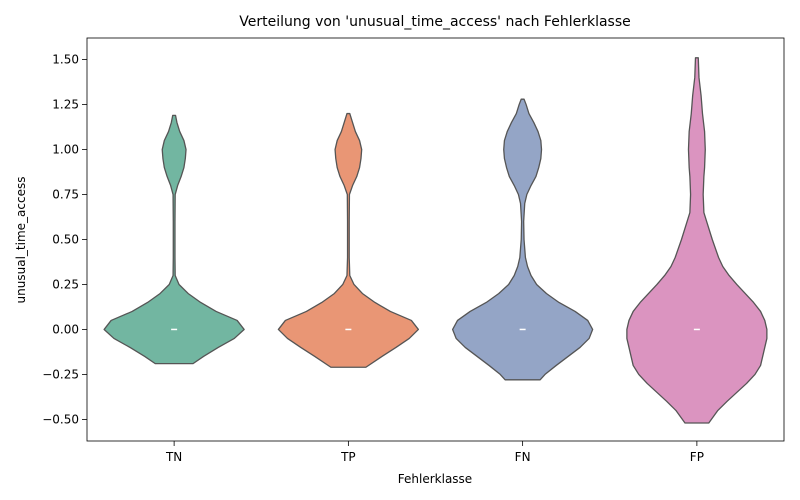 This screenshot has width=800, height=500. Describe the element at coordinates (174, 239) in the screenshot. I see `violin-tn` at that location.